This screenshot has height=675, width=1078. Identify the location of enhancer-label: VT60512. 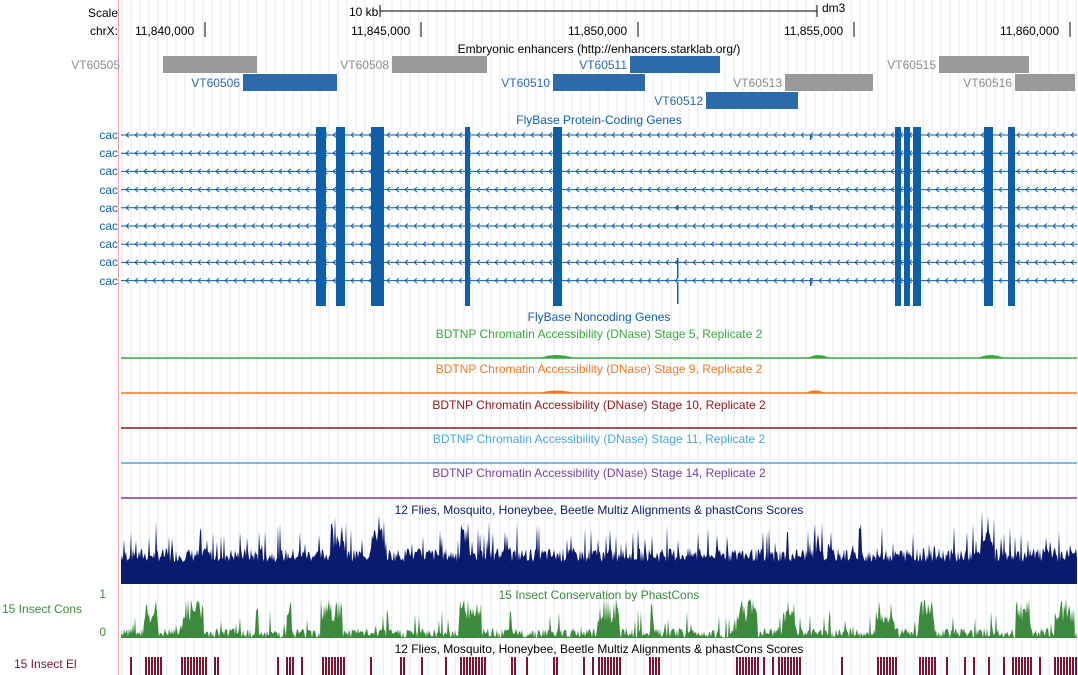
(678, 101).